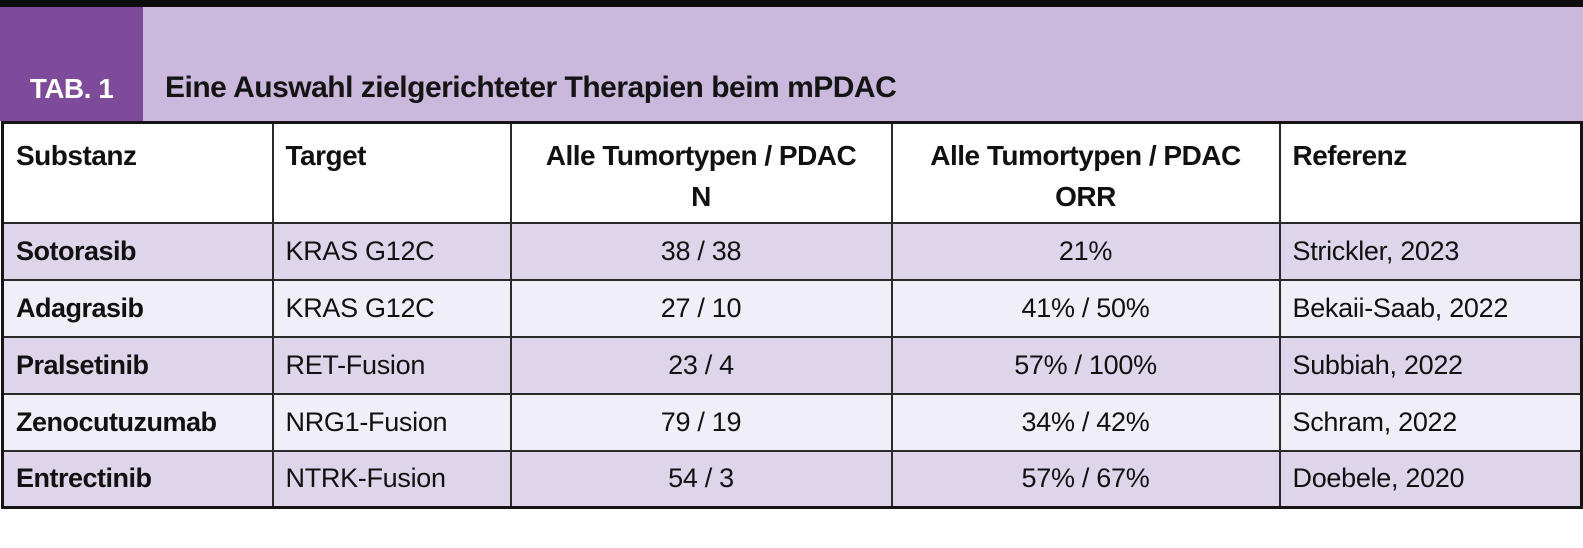 The image size is (1583, 548). Describe the element at coordinates (1430, 308) in the screenshot. I see `cell-referenz: Bekaii-Saab, 2022` at that location.